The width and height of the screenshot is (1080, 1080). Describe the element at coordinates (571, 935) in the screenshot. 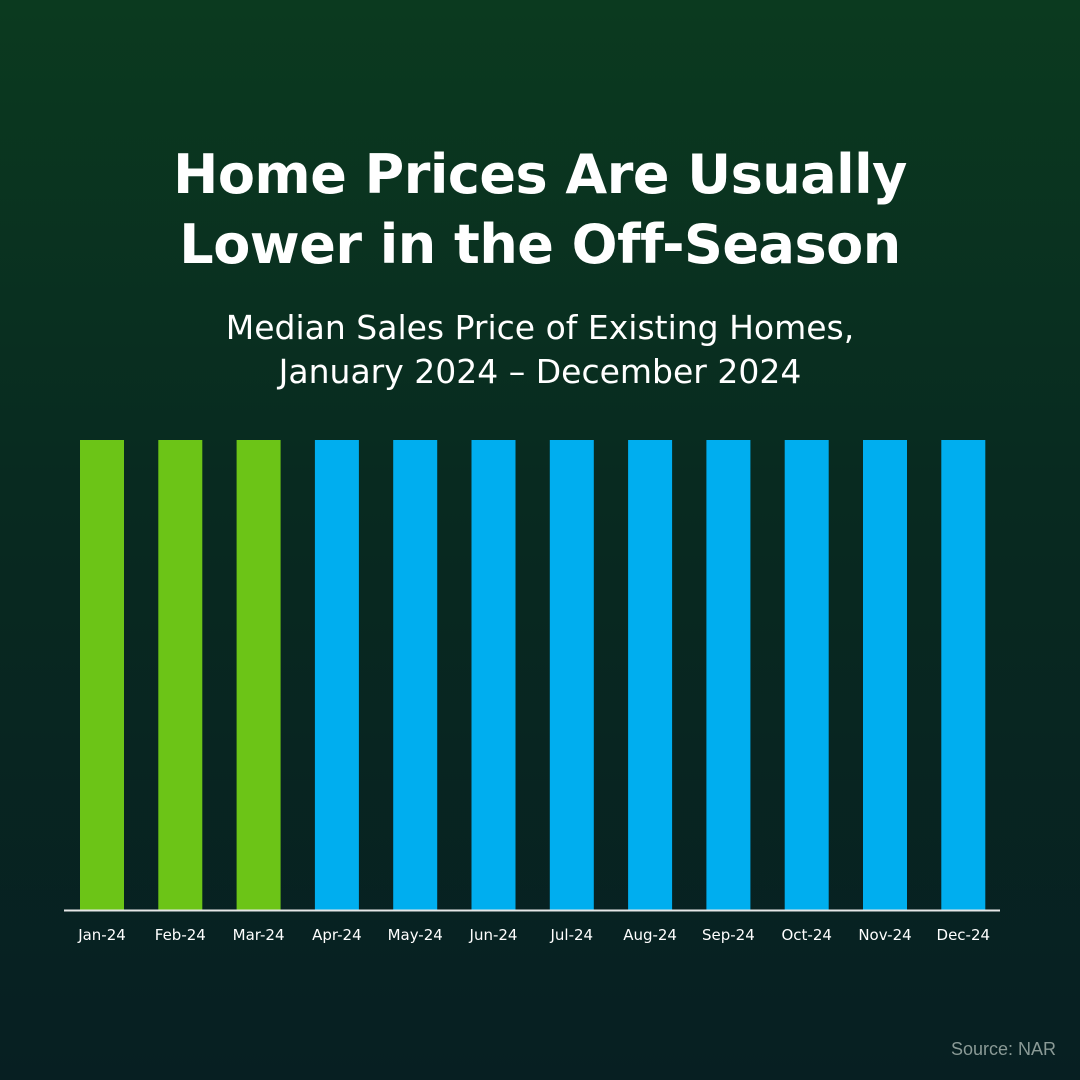

I see `category-label-jul-24: Jul-24` at that location.